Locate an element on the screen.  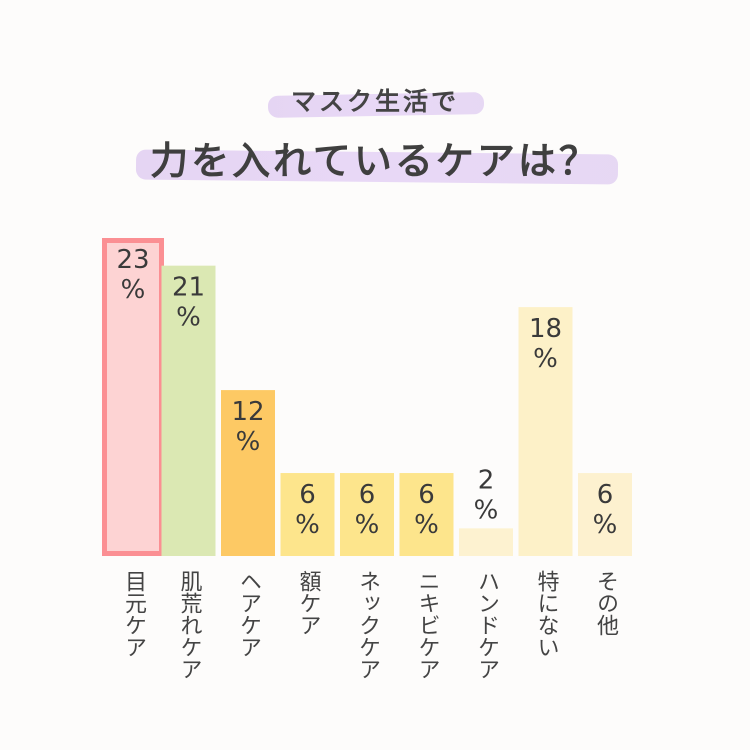
category-label-6: ニキビケア is located at coordinates (427, 625).